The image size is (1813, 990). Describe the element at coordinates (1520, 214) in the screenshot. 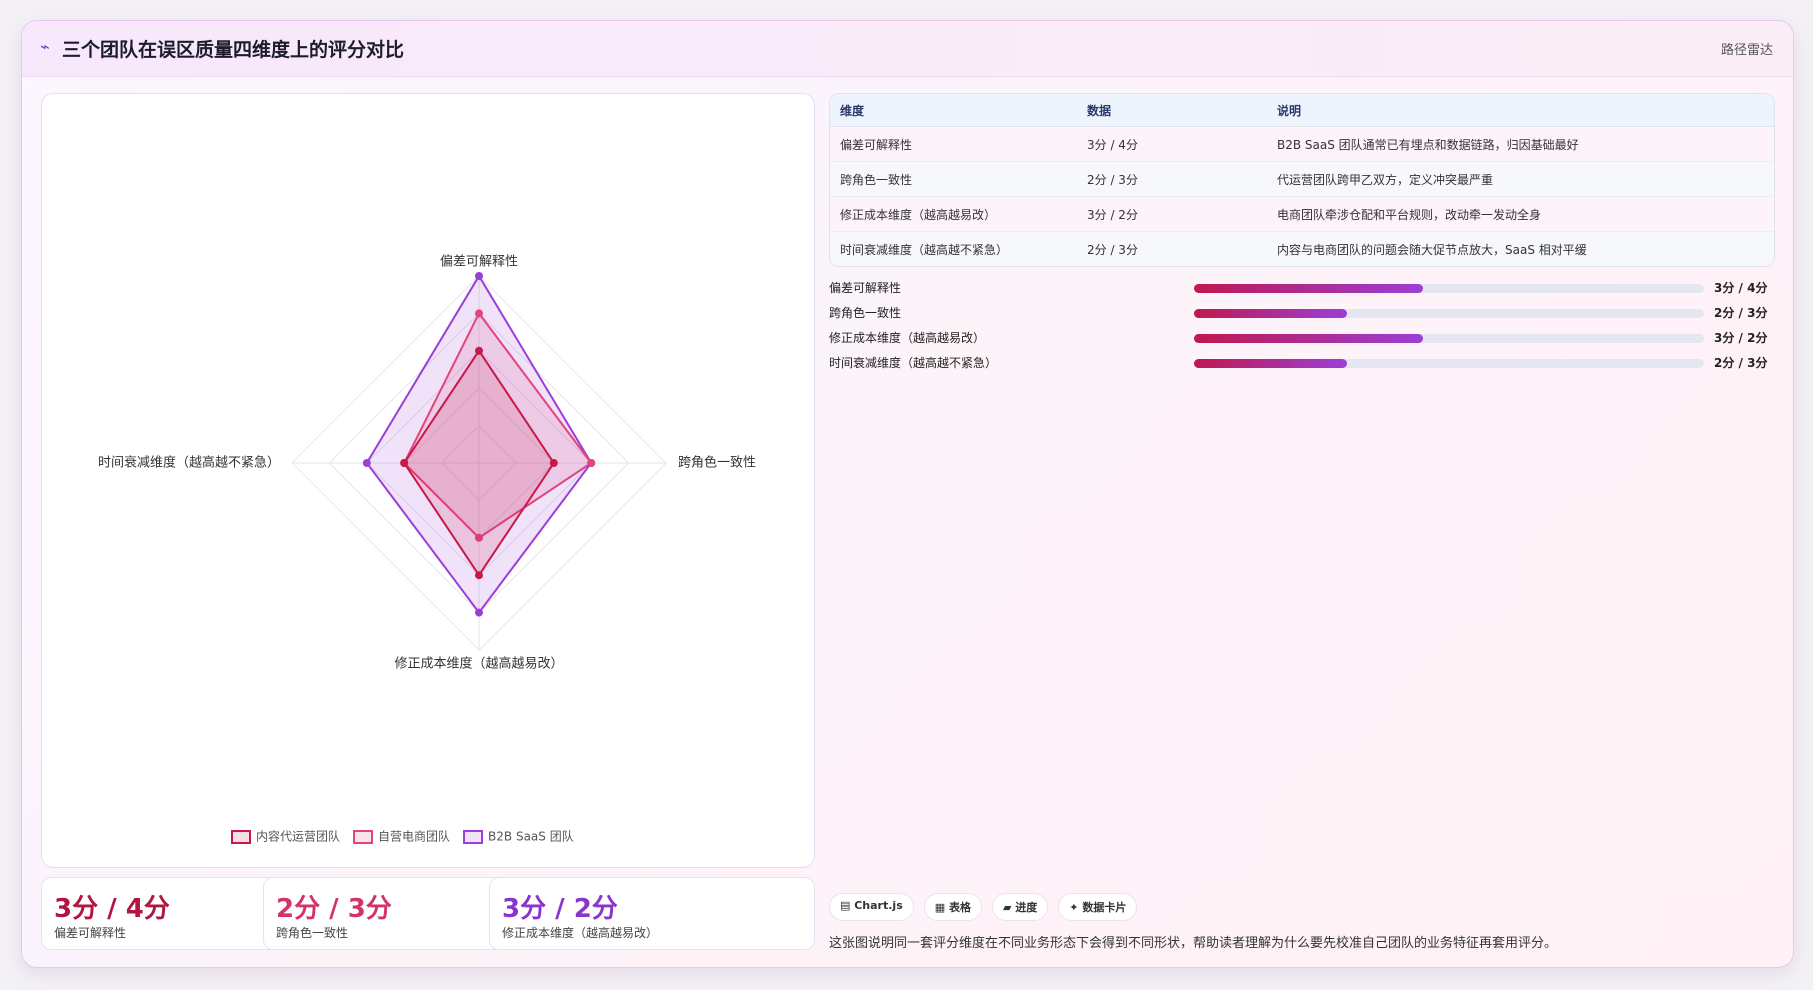

I see `table-cell: 电商团队牵涉仓配和平台规则，改动牵一发动全身` at that location.